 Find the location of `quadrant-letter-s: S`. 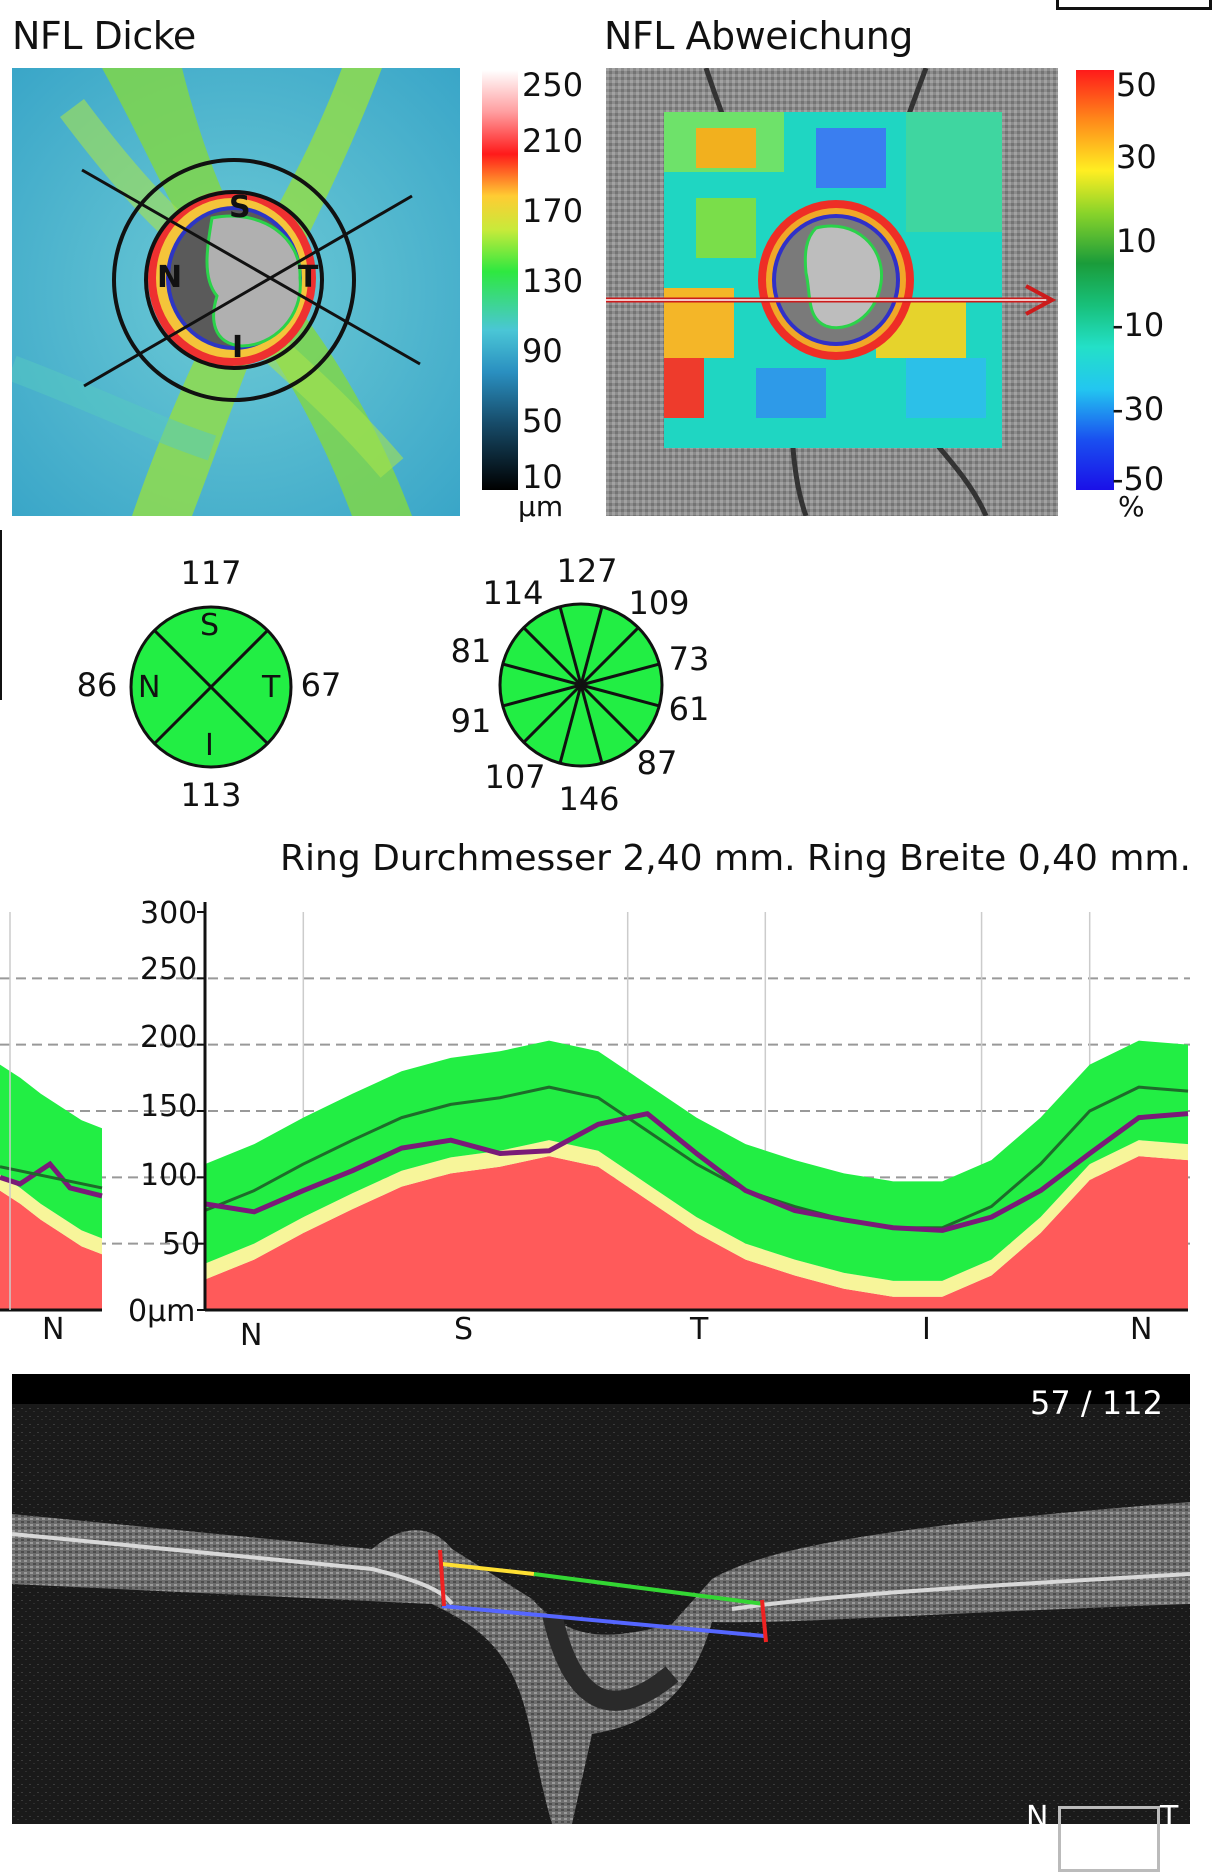

quadrant-letter-s: S is located at coordinates (210, 625).